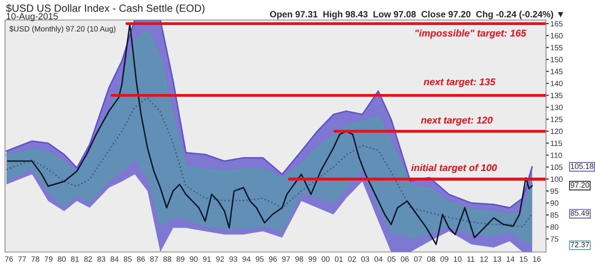 The image size is (595, 265). I want to click on chart-title: $USD US Dollar Index - Cash Settle (EOD), so click(105, 9).